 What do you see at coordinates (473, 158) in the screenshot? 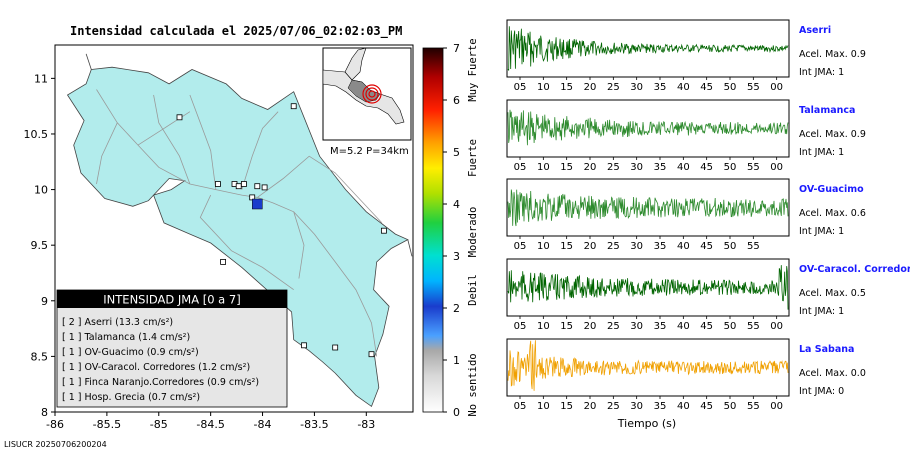
I see `colorbar-label: Fuerte` at bounding box center [473, 158].